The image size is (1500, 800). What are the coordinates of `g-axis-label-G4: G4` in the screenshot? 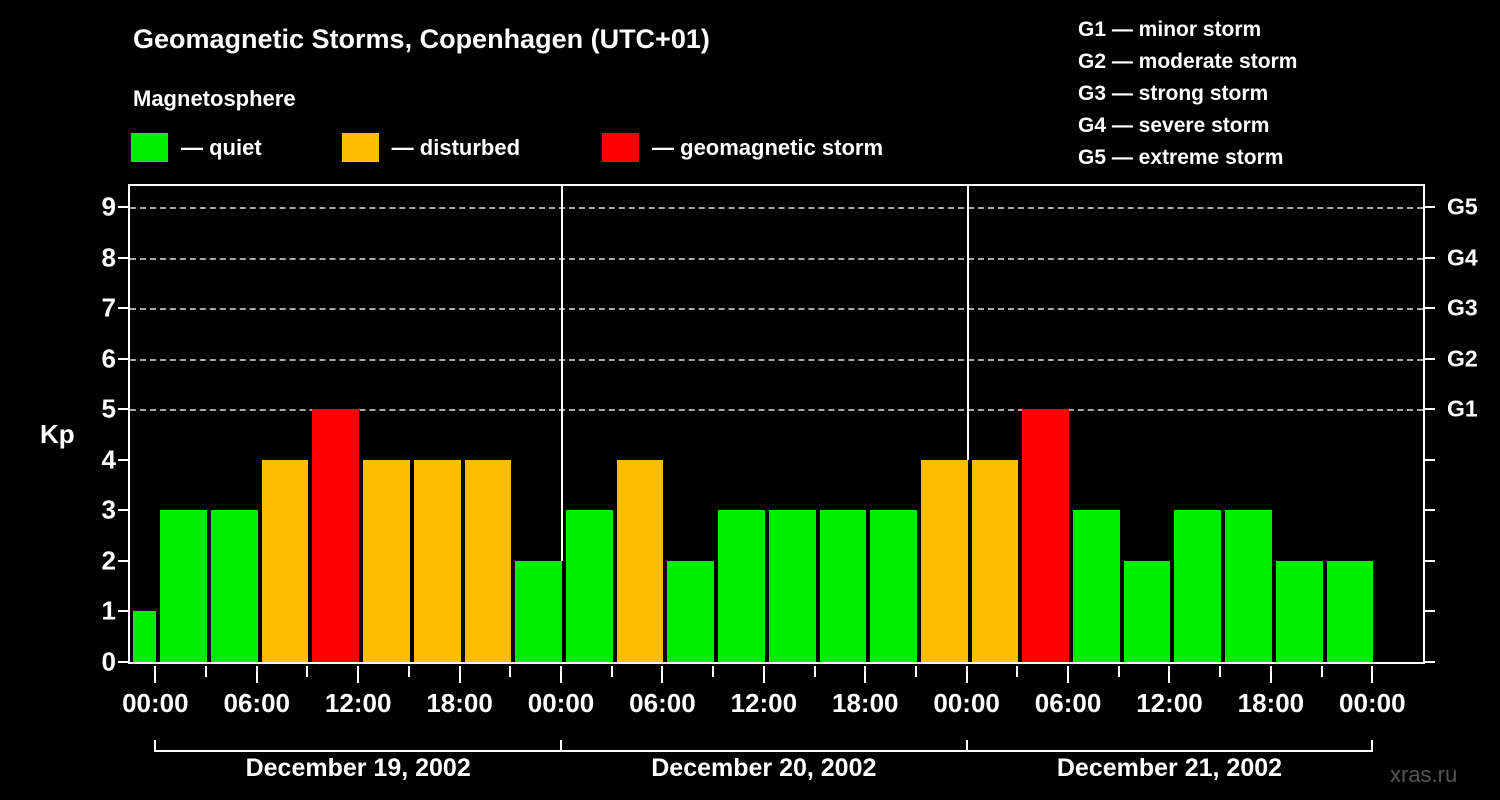 It's located at (1462, 257).